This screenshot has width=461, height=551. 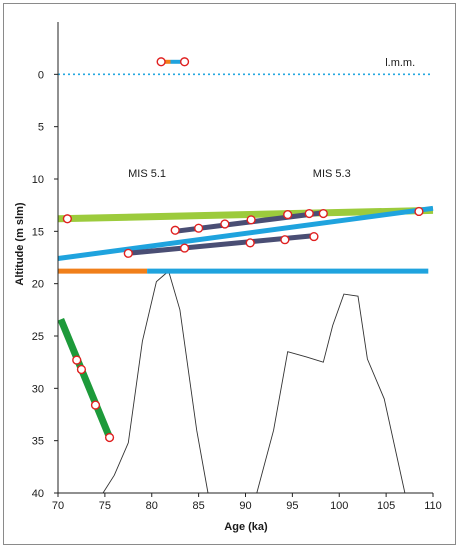 I want to click on y-tick-label: 10, so click(x=38, y=180).